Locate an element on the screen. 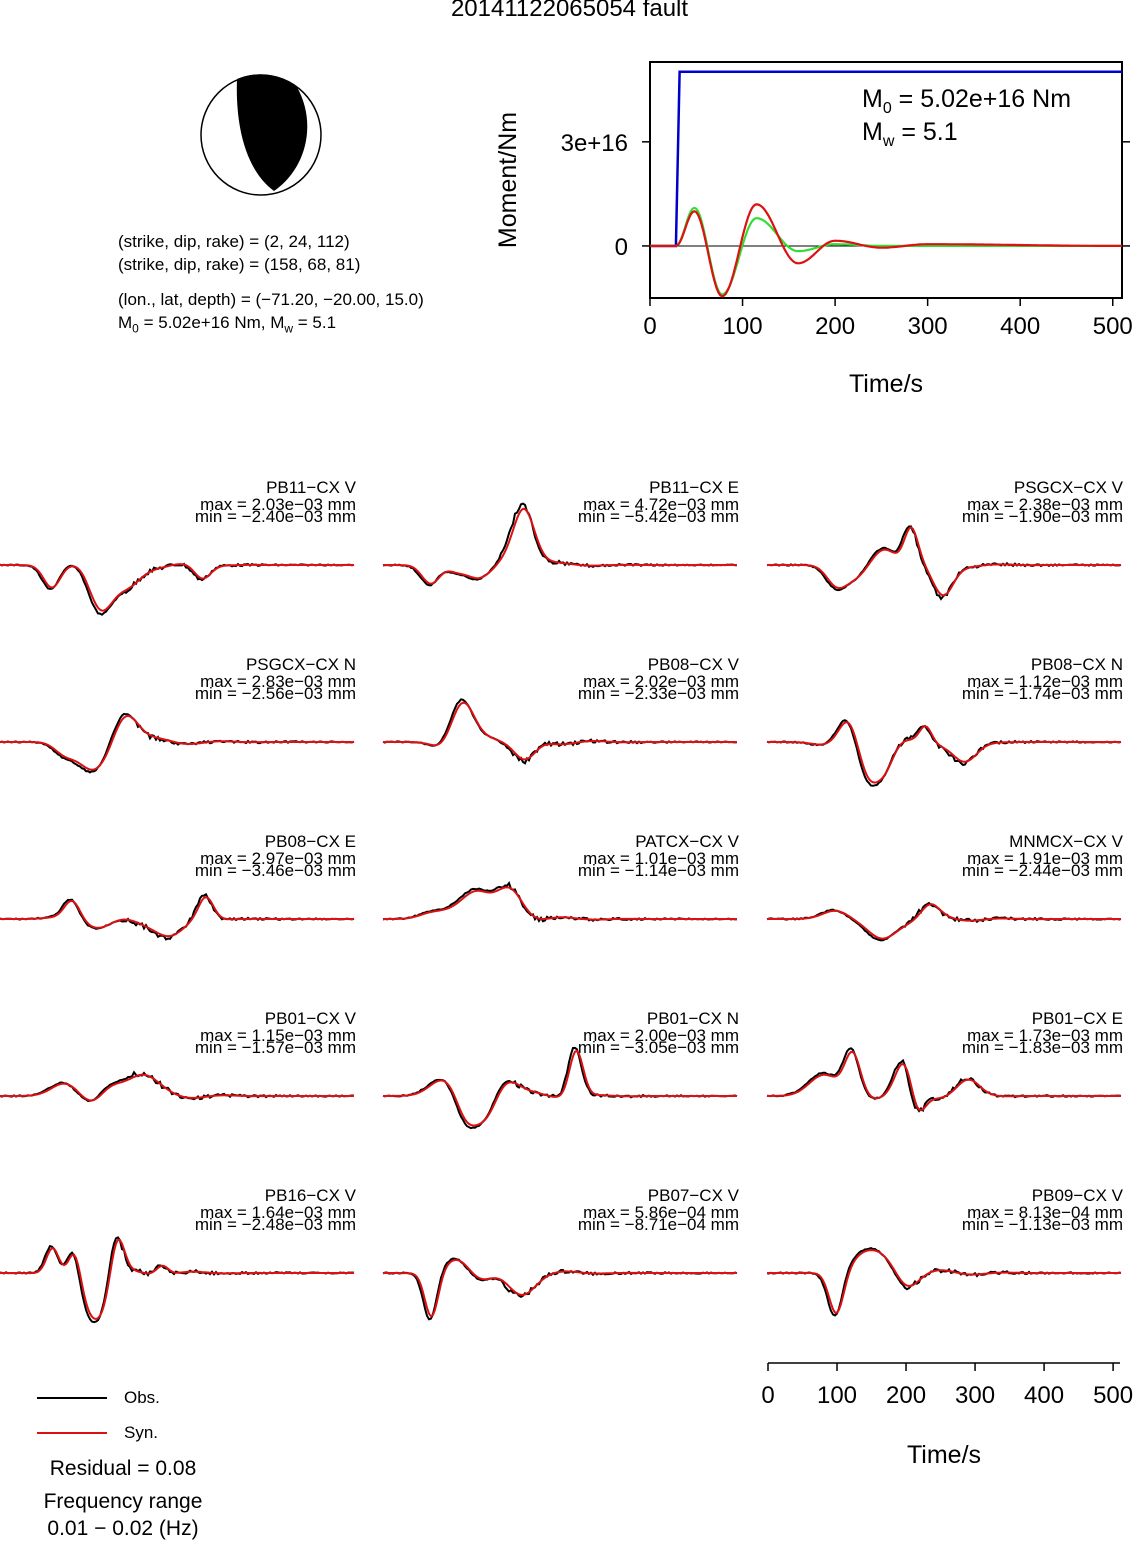 The width and height of the screenshot is (1139, 1541). beachball-compressional-quadrant is located at coordinates (272, 132).